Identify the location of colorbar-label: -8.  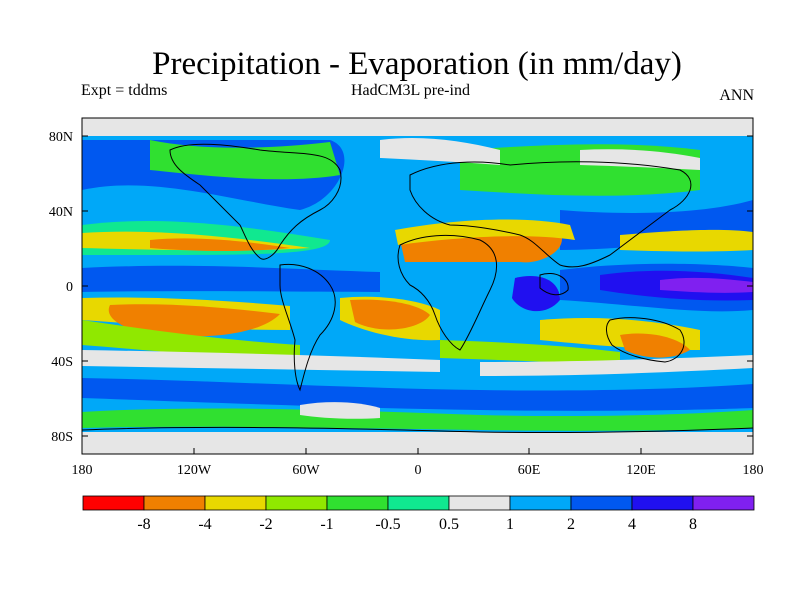
(143, 524).